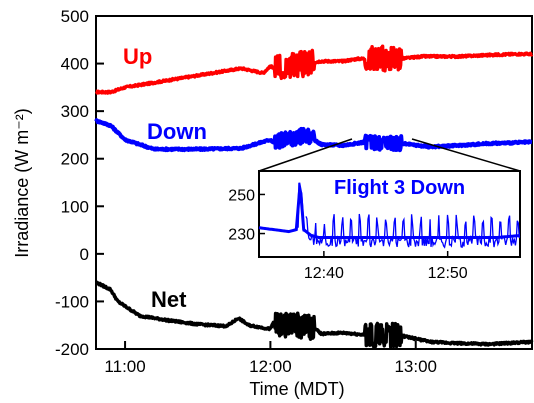 This screenshot has height=403, width=534. Describe the element at coordinates (177, 131) in the screenshot. I see `series-label-down: Down` at that location.